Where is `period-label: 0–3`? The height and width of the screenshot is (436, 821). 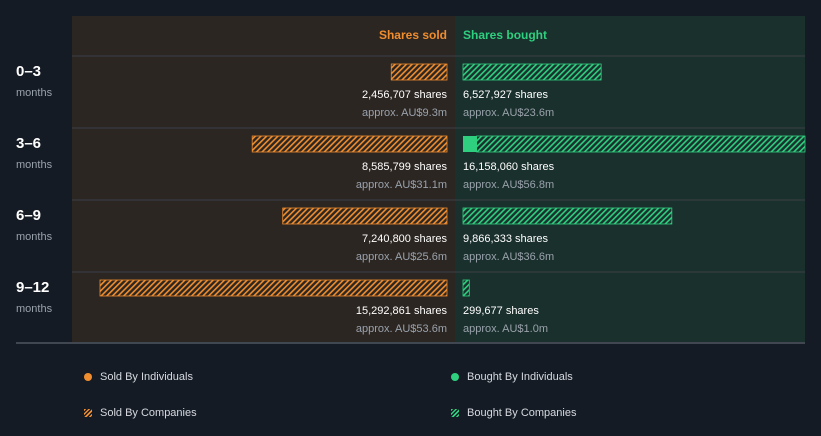
period-label: 0–3 is located at coordinates (28, 71).